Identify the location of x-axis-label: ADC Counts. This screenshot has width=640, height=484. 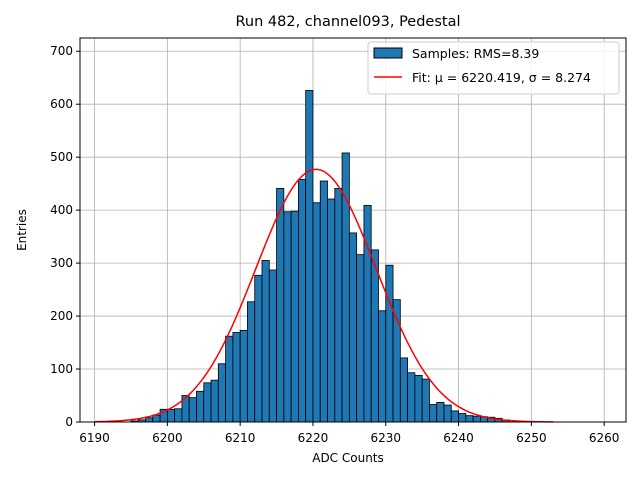
(348, 458).